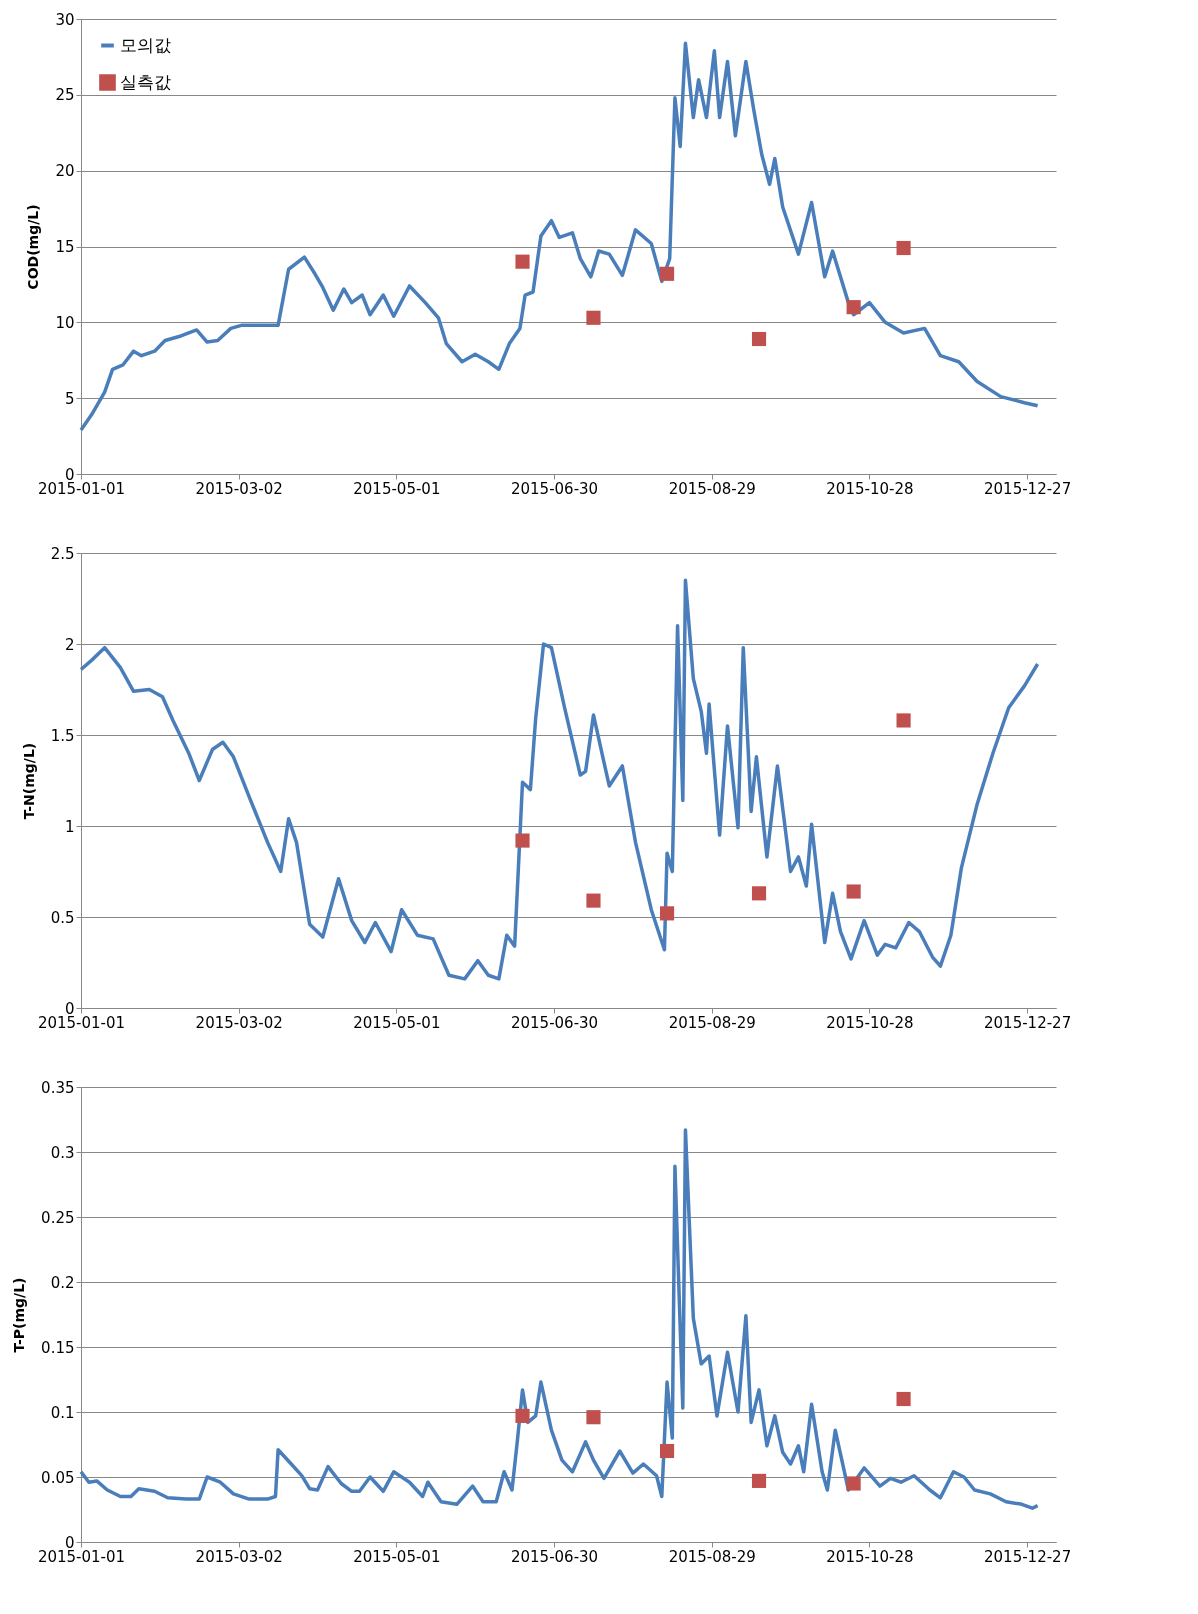 The width and height of the screenshot is (1198, 1614). What do you see at coordinates (145, 81) in the screenshot?
I see `legend-label: 실측값` at bounding box center [145, 81].